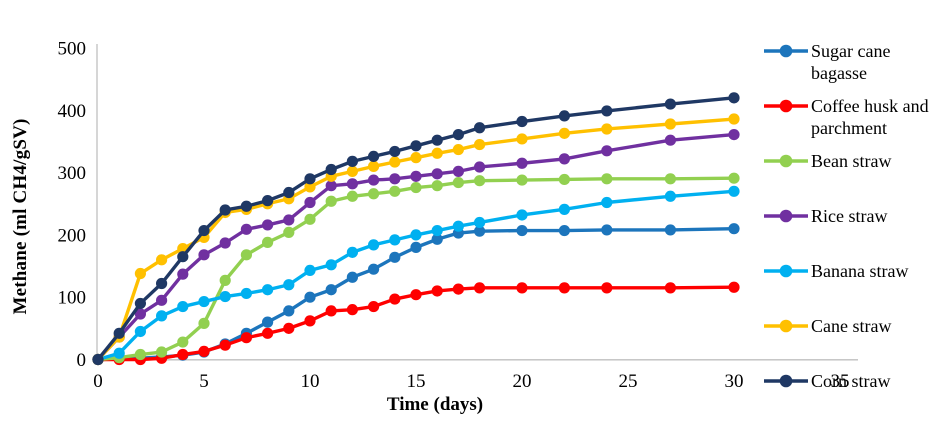 The image size is (948, 433). Describe the element at coordinates (856, 216) in the screenshot. I see `legend-item: Rice straw` at that location.